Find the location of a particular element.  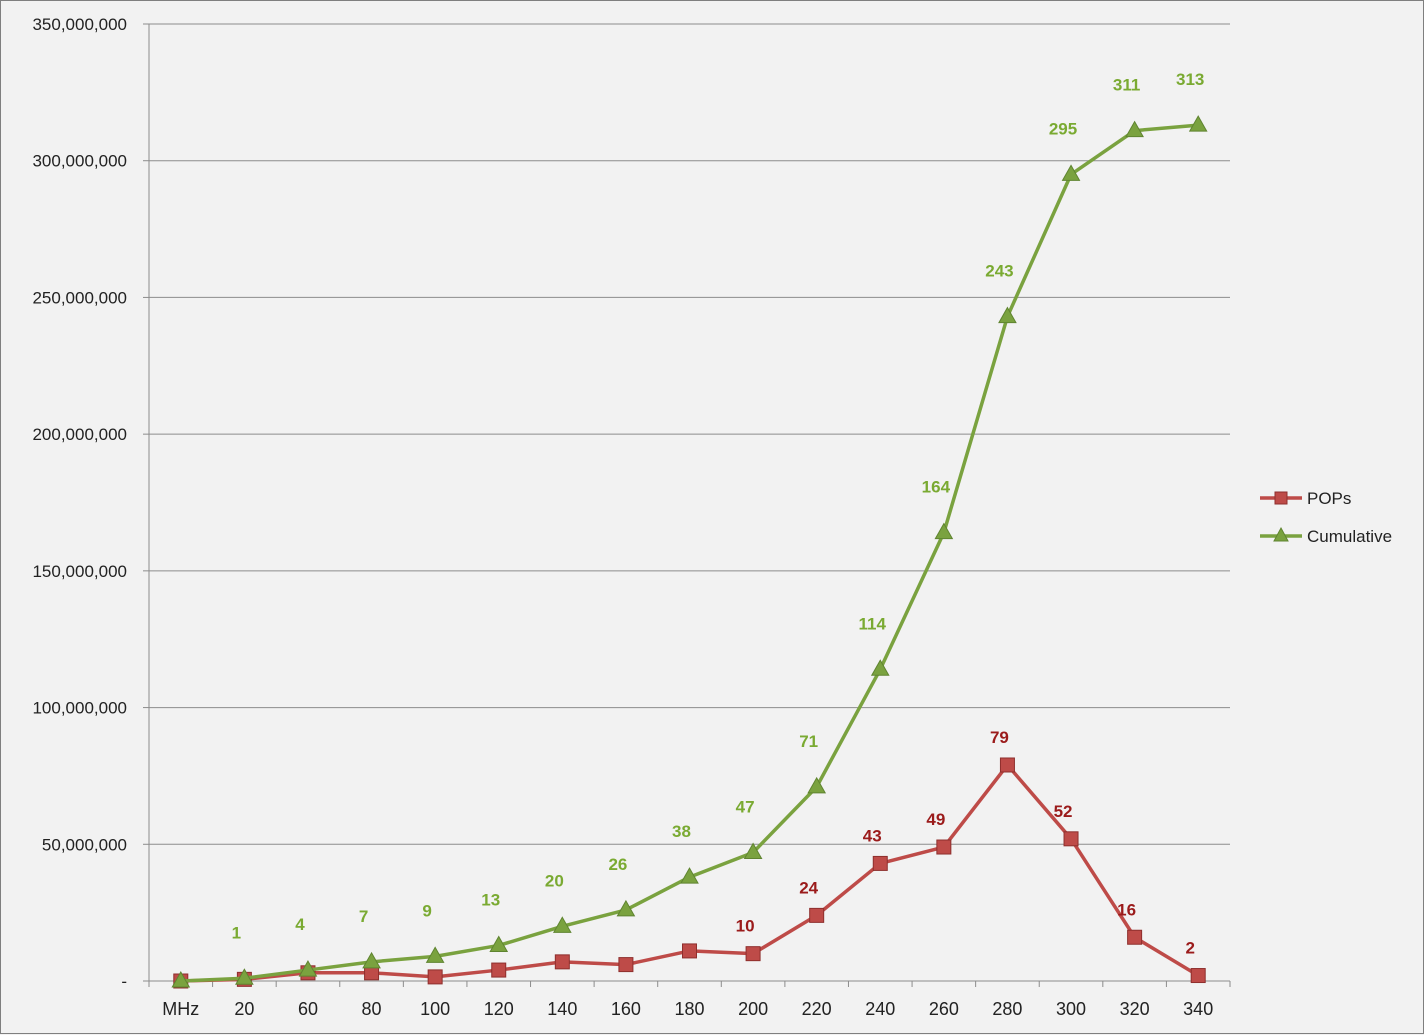

legend: POPs Cumulative is located at coordinates (1326, 517).